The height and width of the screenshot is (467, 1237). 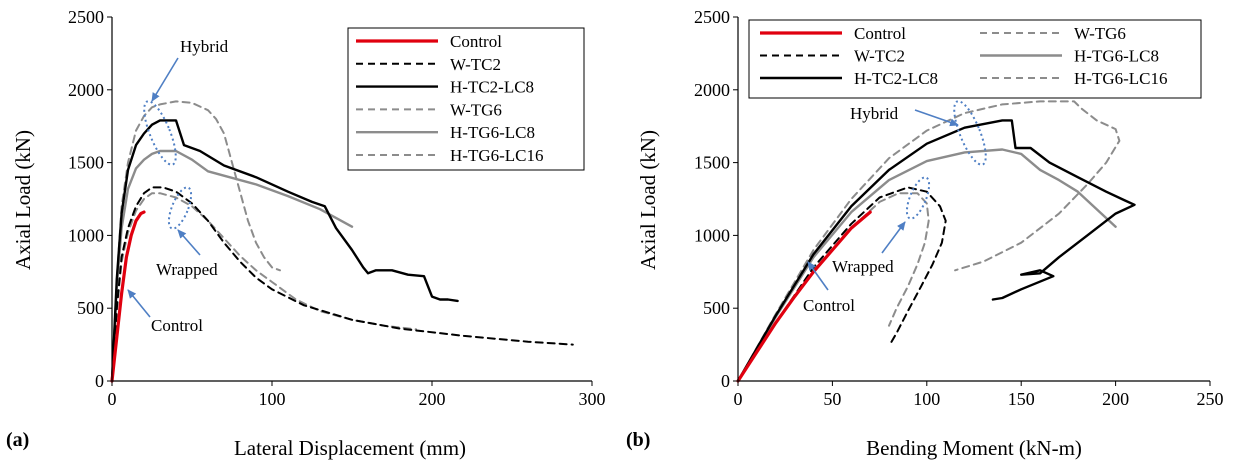 I want to click on panel-b-hybrid-arrow, so click(x=936, y=118).